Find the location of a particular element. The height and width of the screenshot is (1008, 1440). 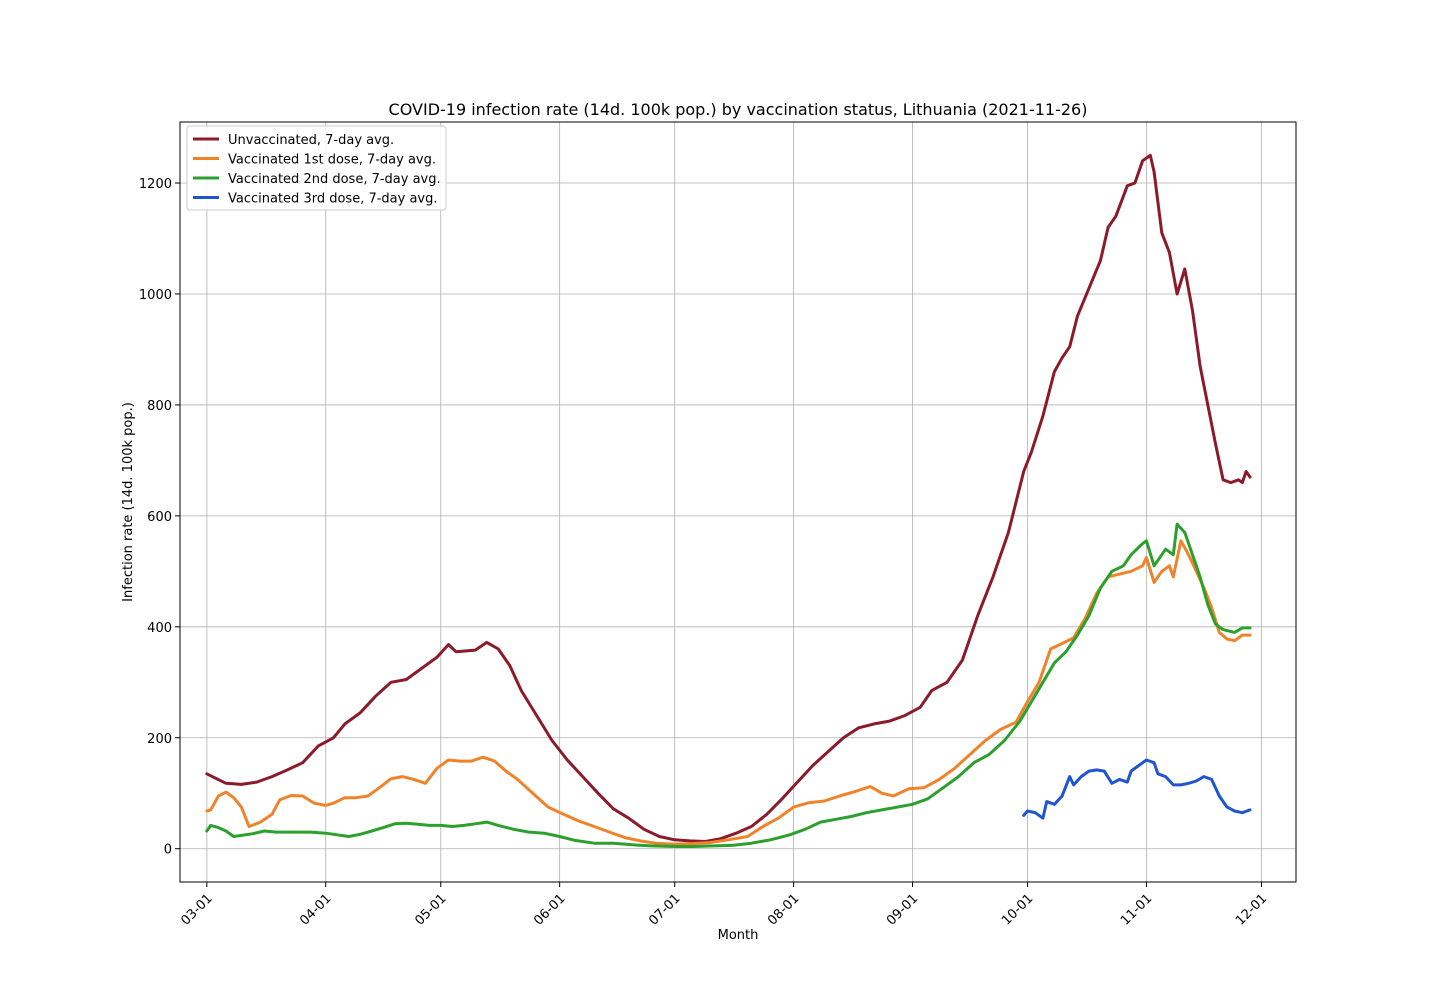

y-tick-label: 400 is located at coordinates (159, 628).